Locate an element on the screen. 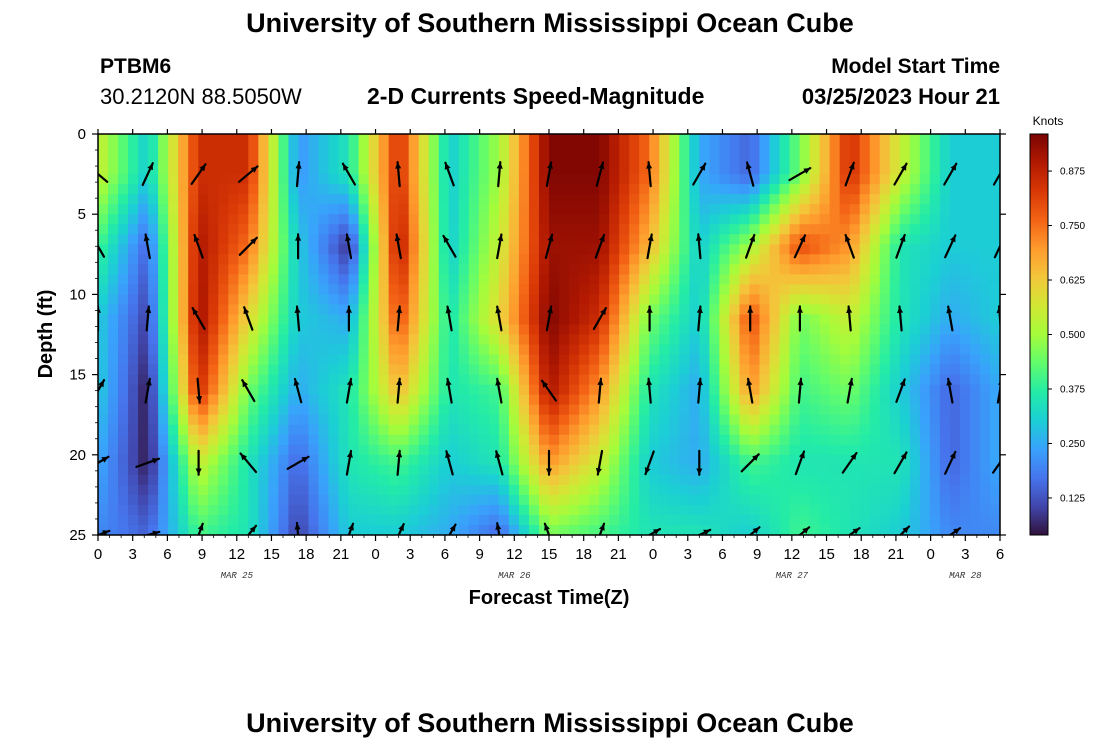 This screenshot has width=1100, height=750. x-tick-label: 21 is located at coordinates (896, 554).